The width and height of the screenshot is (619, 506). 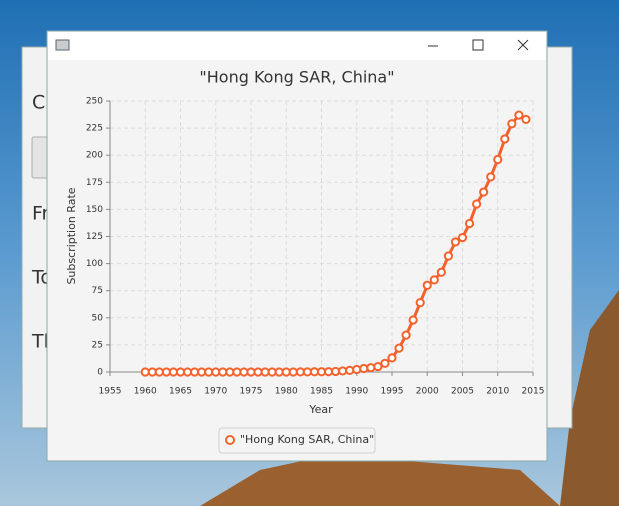 I want to click on y-tick-label: 250, so click(x=94, y=102).